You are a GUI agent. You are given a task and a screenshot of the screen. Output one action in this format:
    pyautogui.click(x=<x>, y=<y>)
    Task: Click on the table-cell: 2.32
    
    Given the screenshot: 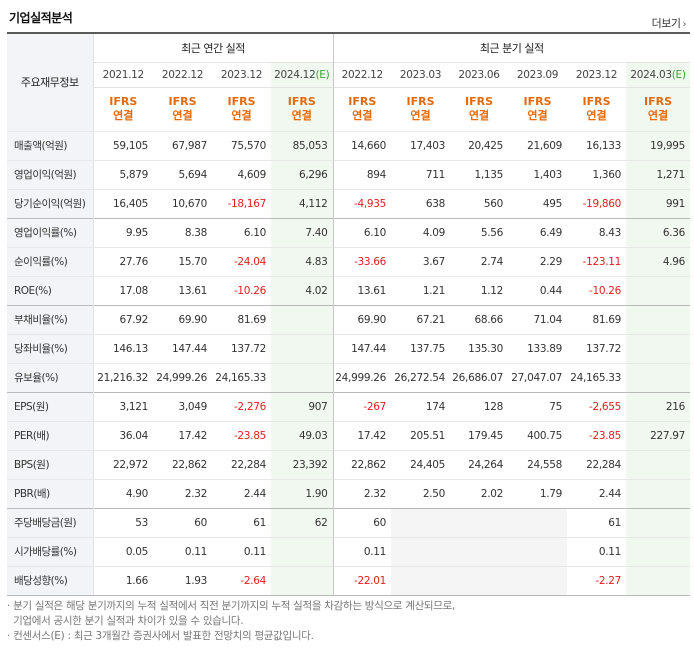 What is the action you would take?
    pyautogui.click(x=182, y=493)
    